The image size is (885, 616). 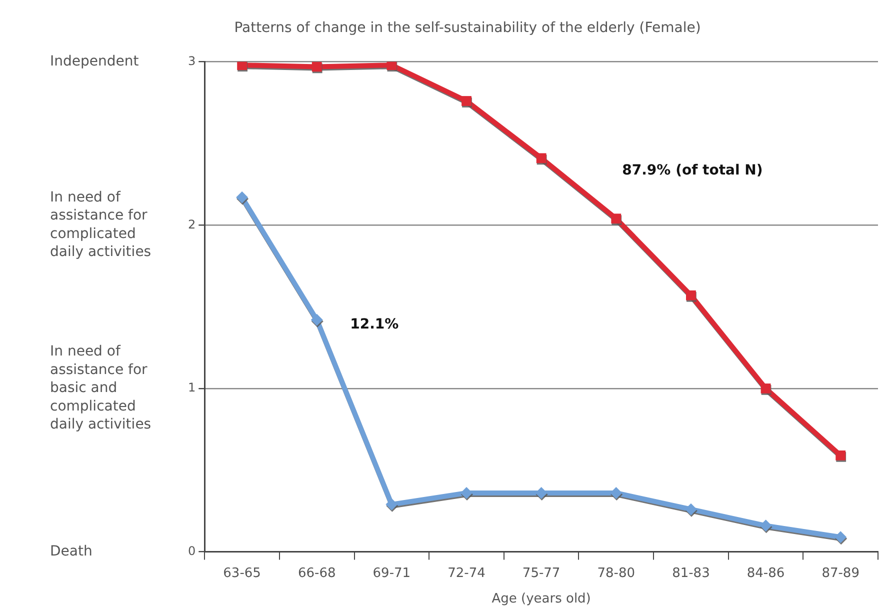 What do you see at coordinates (692, 170) in the screenshot?
I see `annotation: 87.9% (of total N)` at bounding box center [692, 170].